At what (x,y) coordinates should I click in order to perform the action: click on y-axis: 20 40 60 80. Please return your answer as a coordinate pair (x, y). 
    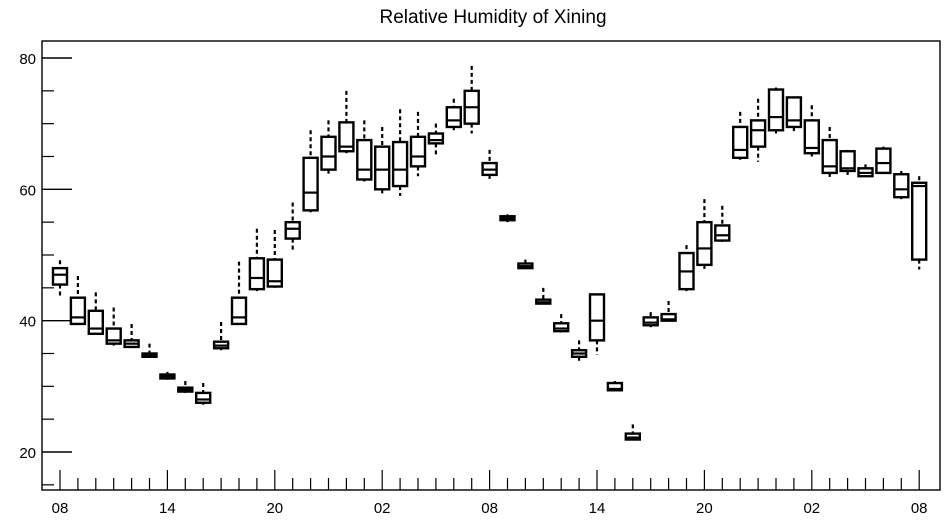
    Looking at the image, I should click on (45, 268).